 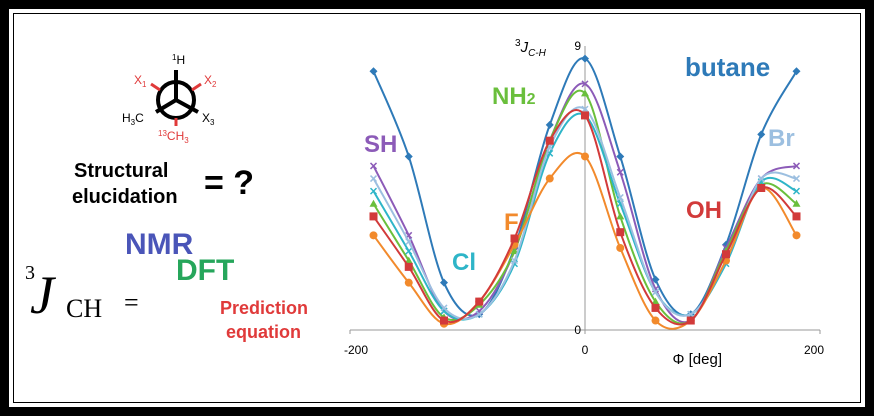 I want to click on x-axis-label: Φ [deg], so click(x=698, y=359).